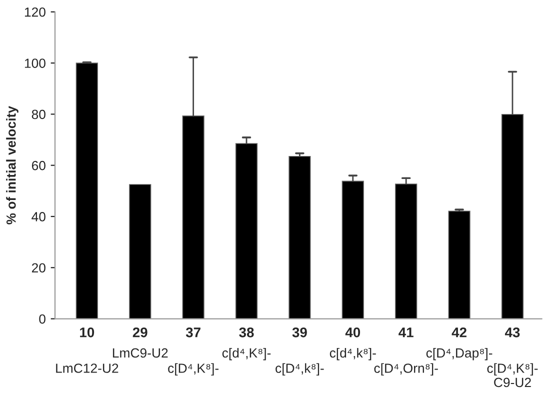 This screenshot has height=396, width=550. I want to click on text: LmC9-U2, so click(140, 353).